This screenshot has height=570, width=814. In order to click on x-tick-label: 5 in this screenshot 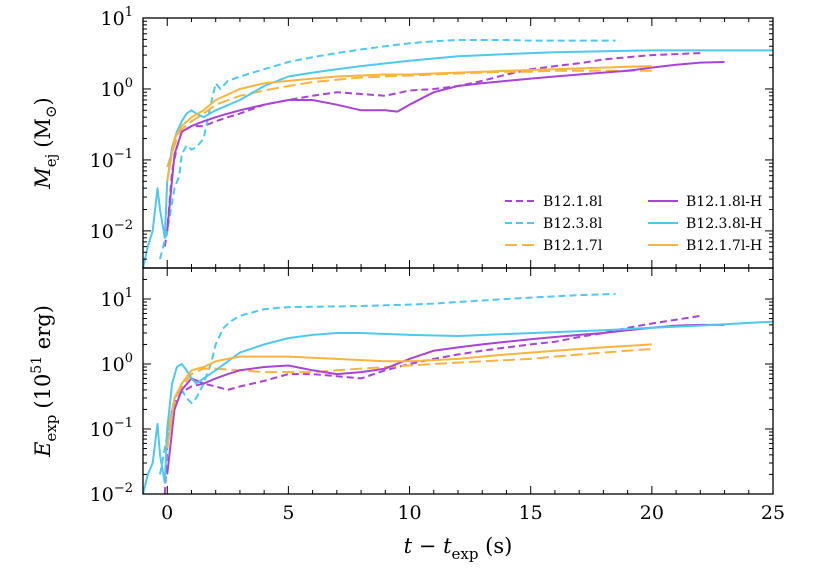, I will do `click(288, 513)`.